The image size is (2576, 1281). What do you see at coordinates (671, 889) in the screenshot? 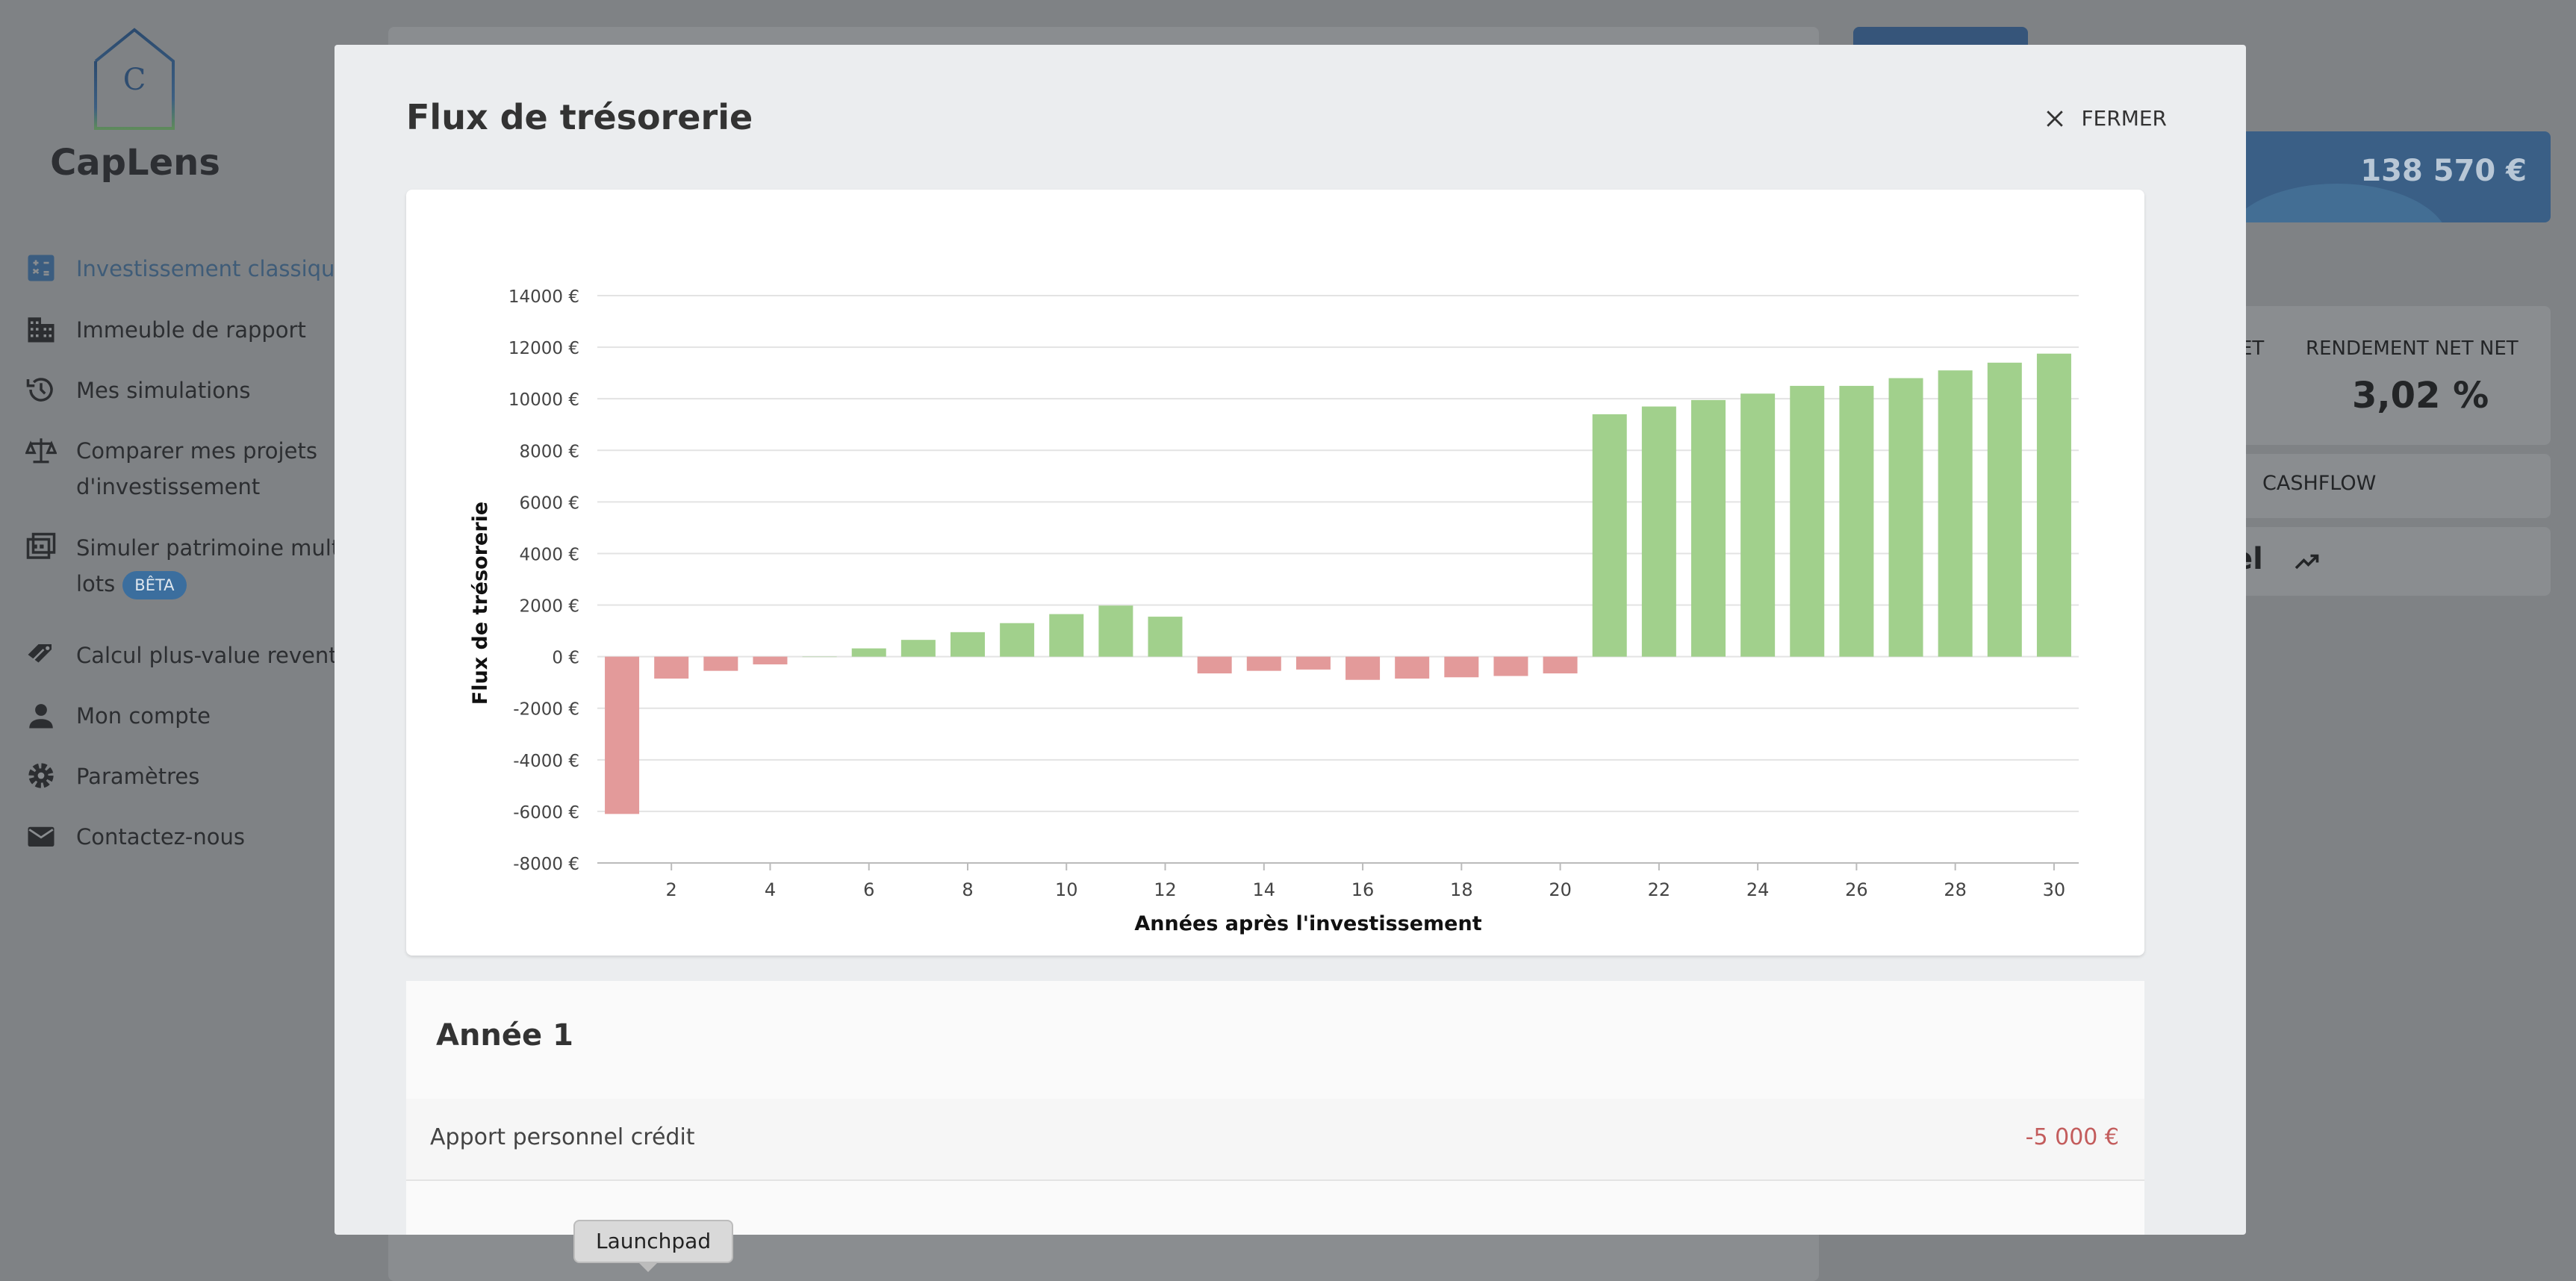
I see `x-tick-label: 2` at bounding box center [671, 889].